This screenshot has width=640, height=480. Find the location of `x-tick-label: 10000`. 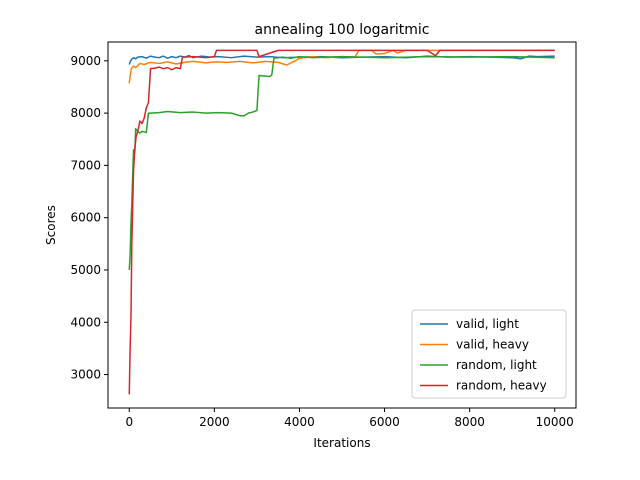

x-tick-label: 10000 is located at coordinates (555, 422).